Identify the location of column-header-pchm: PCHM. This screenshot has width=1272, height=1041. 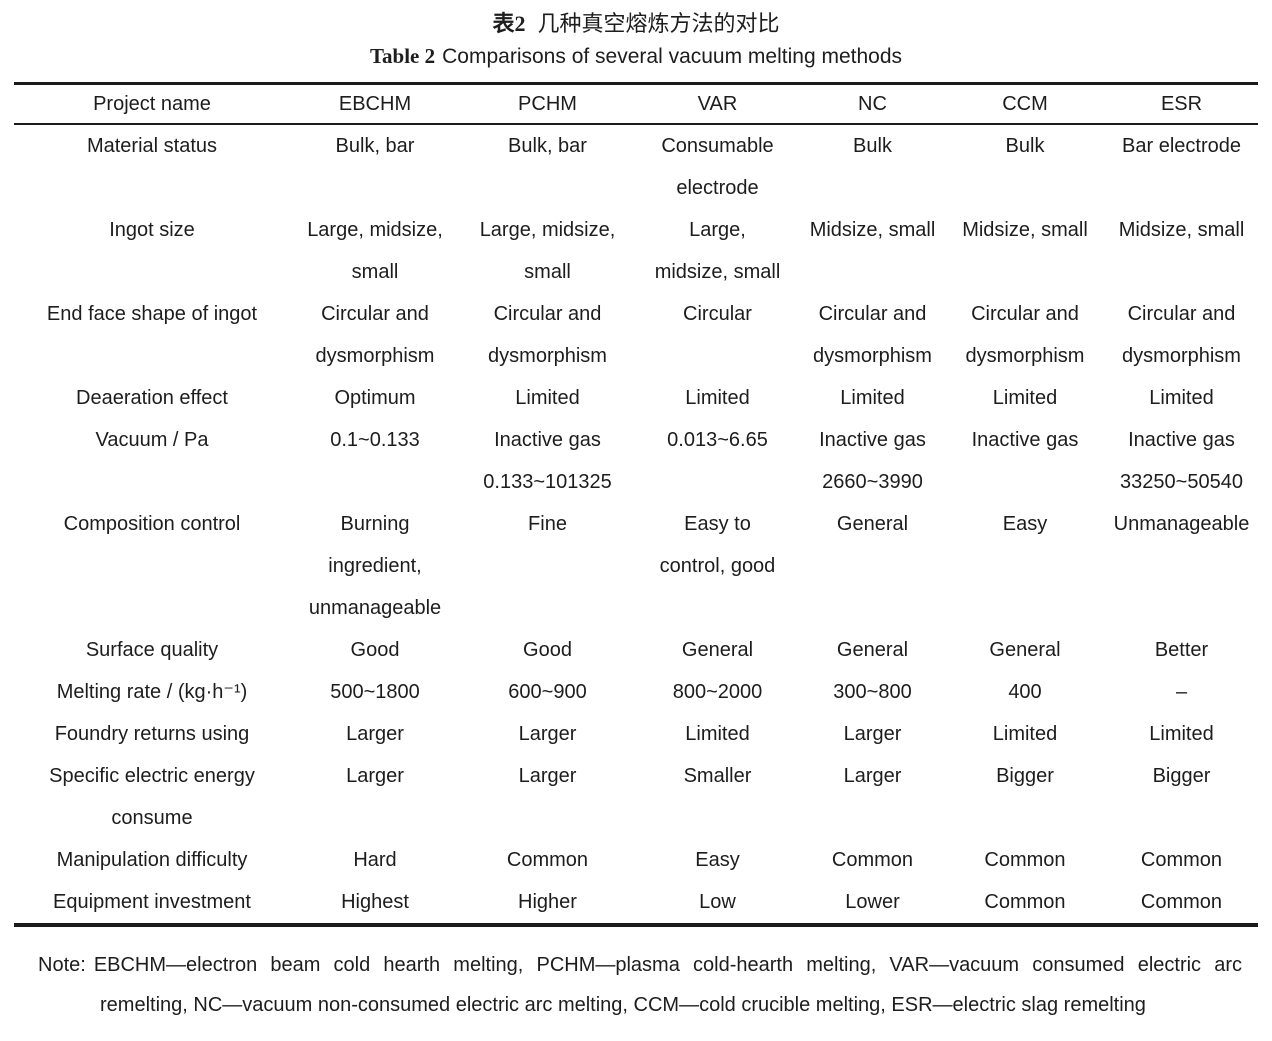
(547, 104).